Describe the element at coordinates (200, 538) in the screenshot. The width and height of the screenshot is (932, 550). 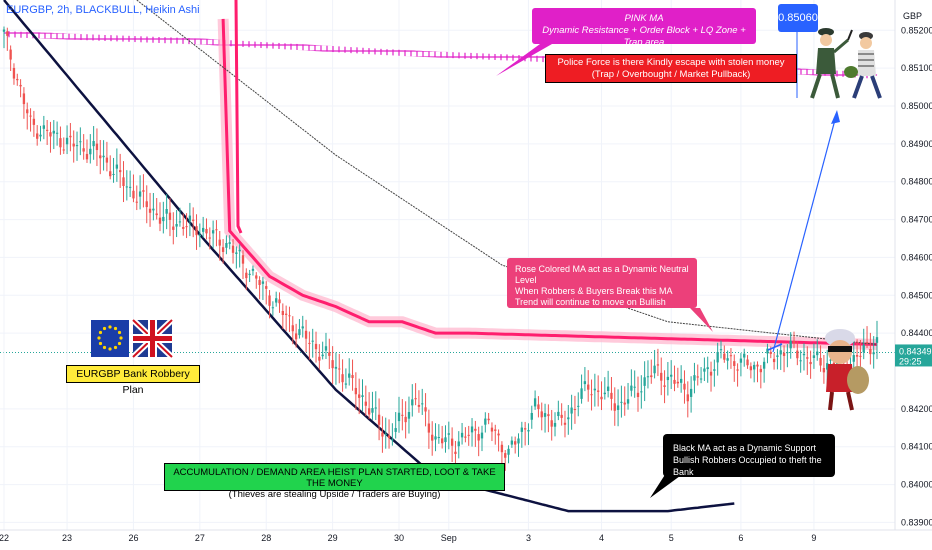
I see `x-tick-label: 27` at that location.